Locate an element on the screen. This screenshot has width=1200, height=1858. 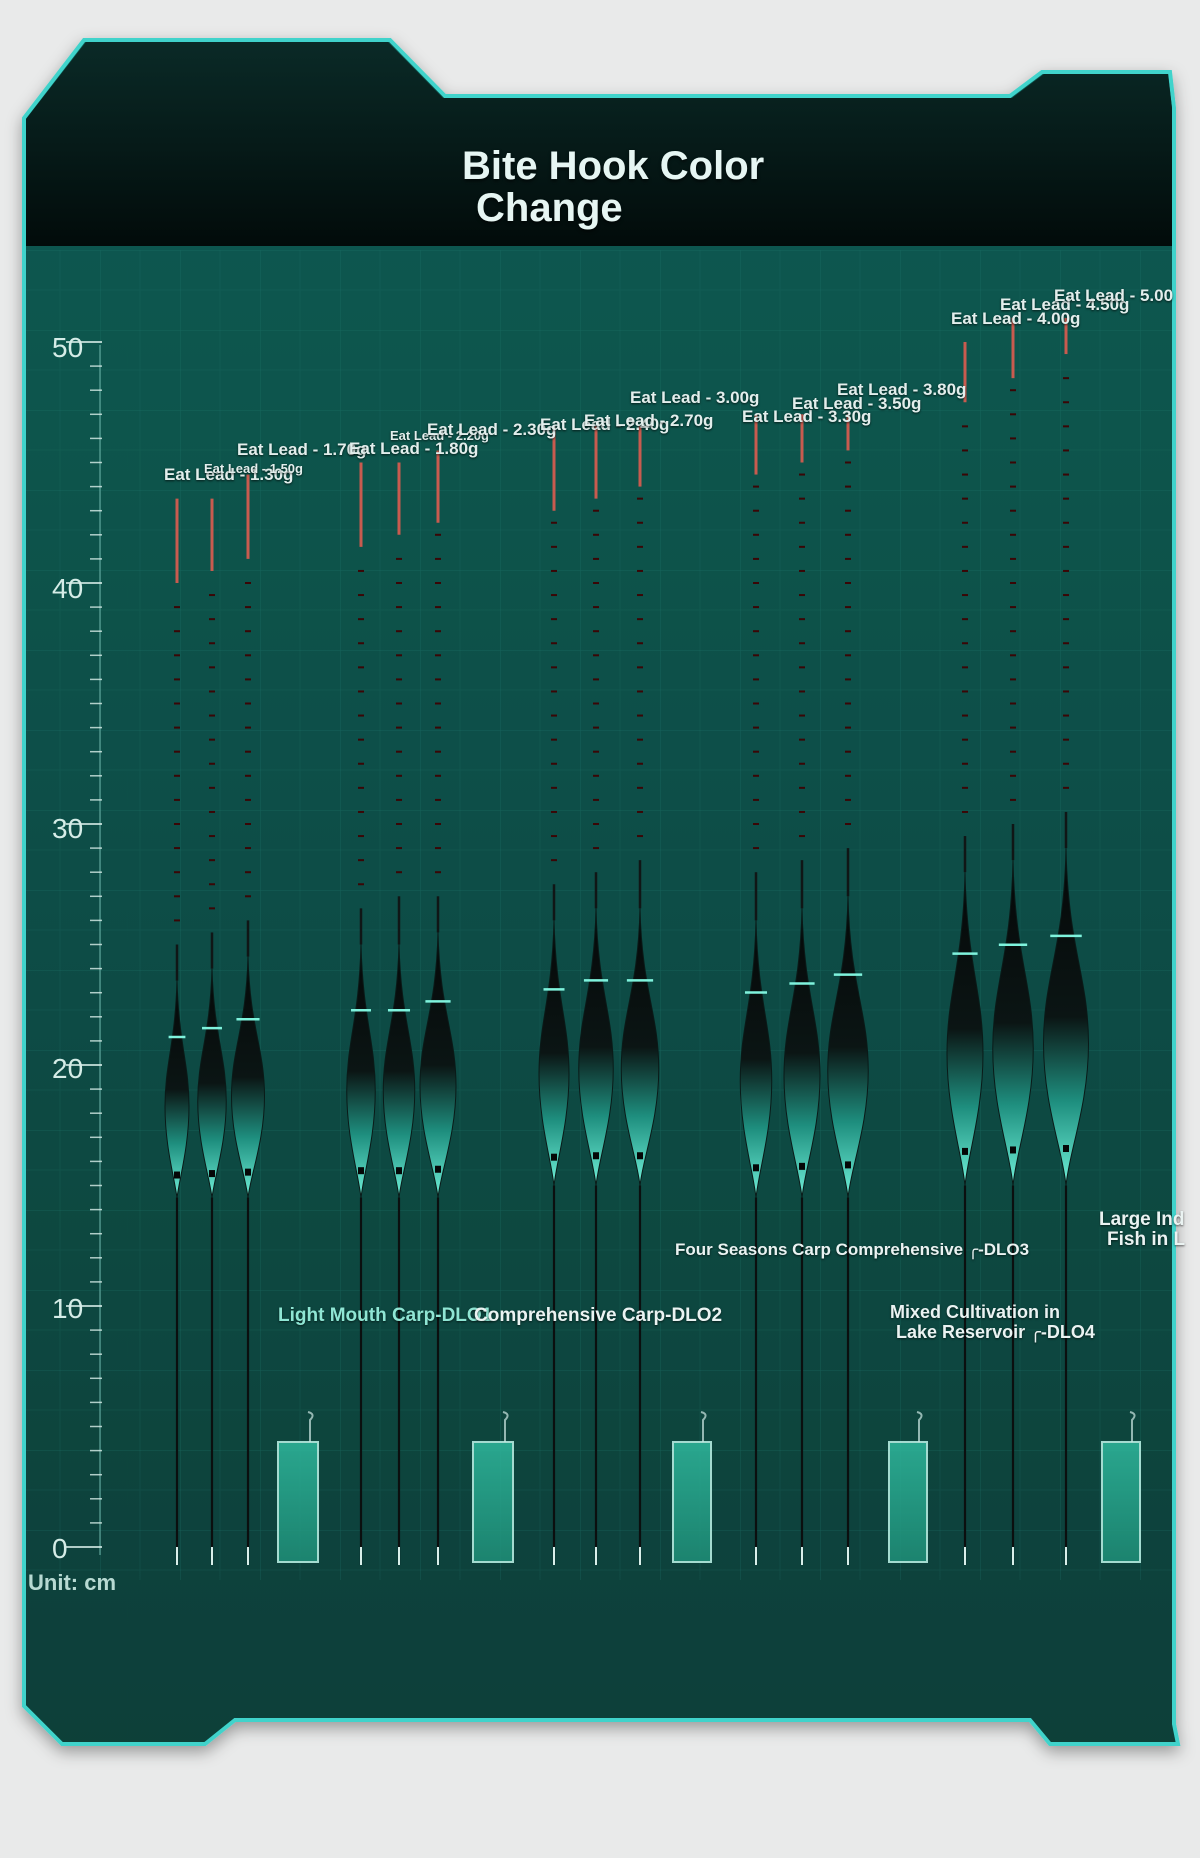
lead-label-14: Eat Lead - 4.50g is located at coordinates (1065, 304).